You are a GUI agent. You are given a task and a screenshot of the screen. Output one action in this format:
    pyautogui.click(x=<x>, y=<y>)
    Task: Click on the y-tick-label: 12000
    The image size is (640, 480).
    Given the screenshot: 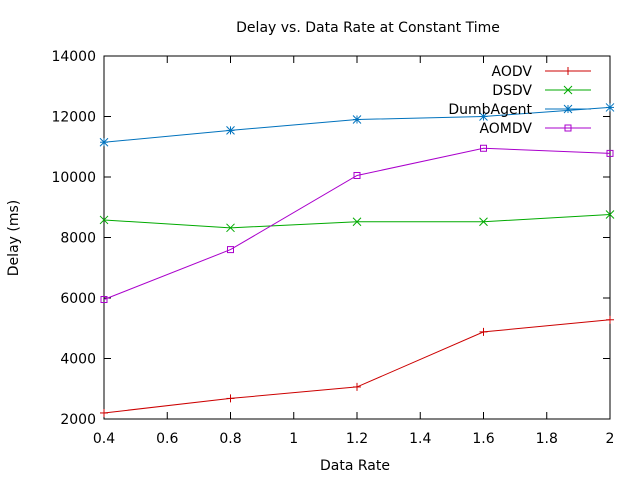 What is the action you would take?
    pyautogui.click(x=73, y=118)
    